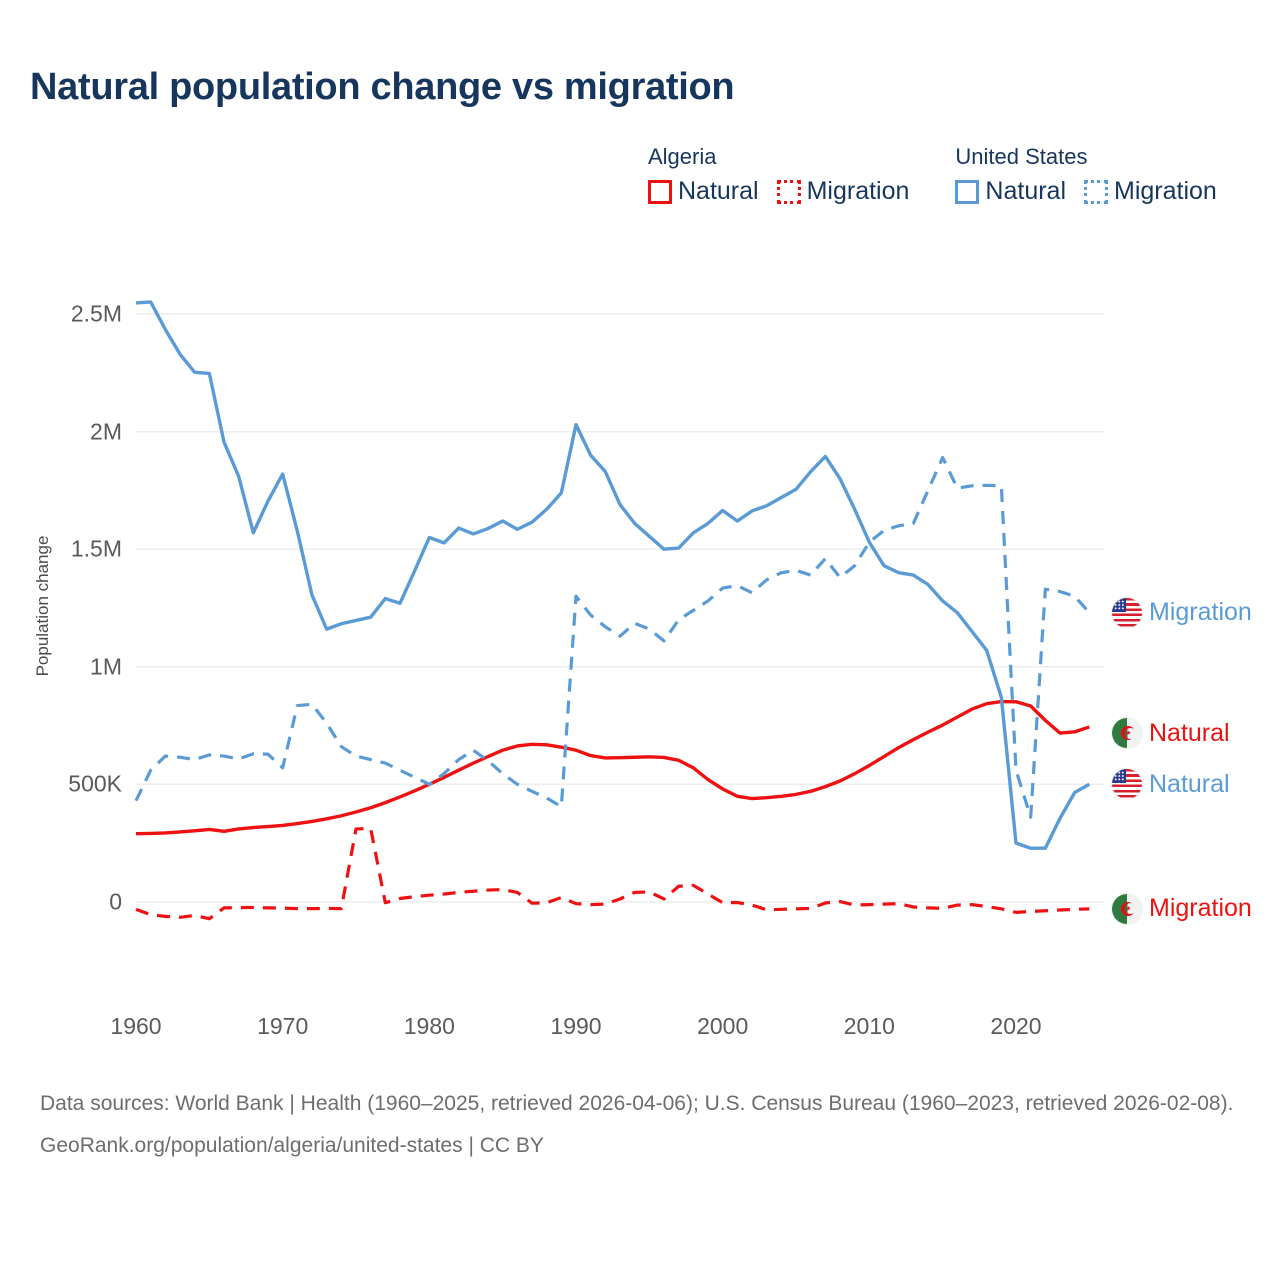 The image size is (1280, 1285). Describe the element at coordinates (106, 431) in the screenshot. I see `y-tick-label: 2M` at that location.